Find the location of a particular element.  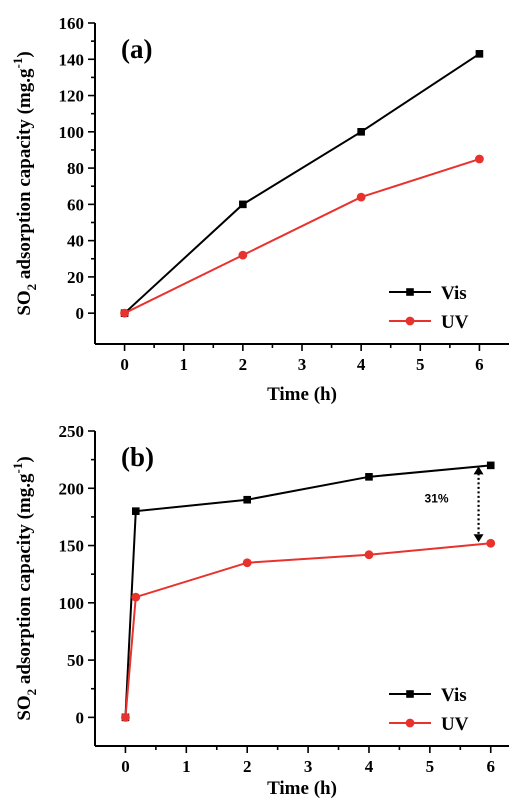

y-tick-label: 140 is located at coordinates (72, 59).